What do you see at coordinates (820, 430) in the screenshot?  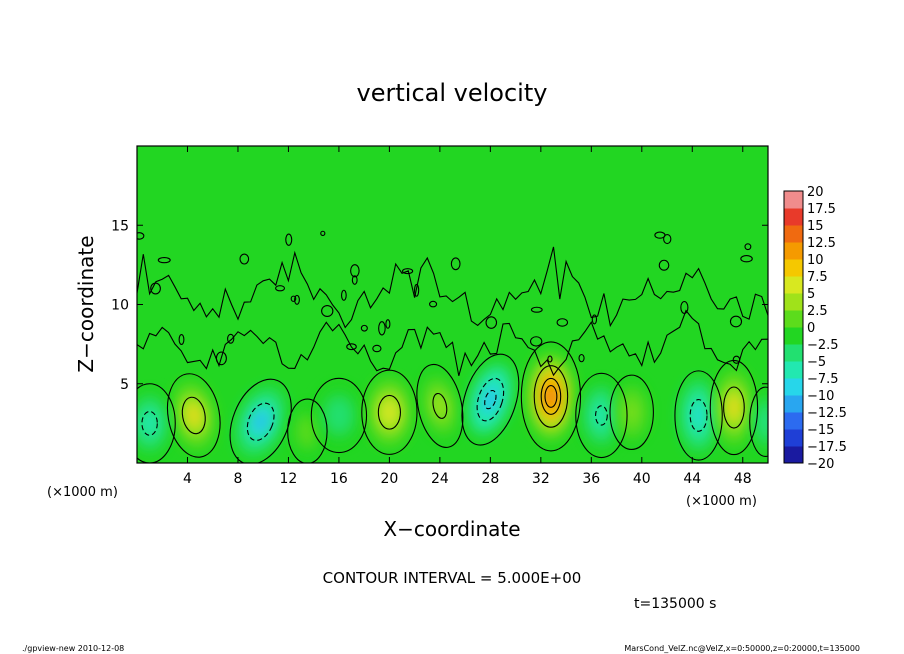 I see `colorbar-label: −15` at bounding box center [820, 430].